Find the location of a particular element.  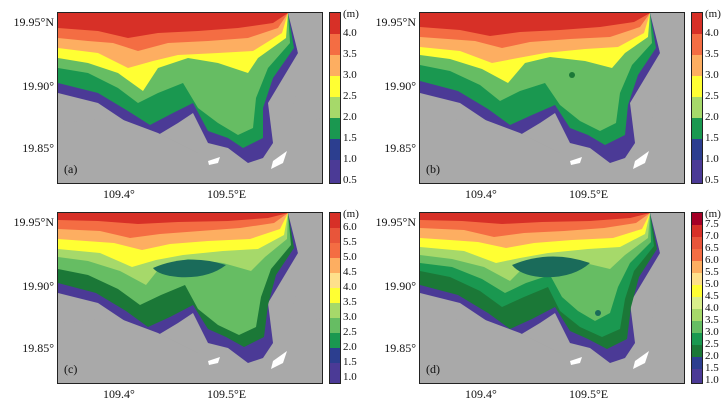

colorbar-tick: 7.0 is located at coordinates (712, 236).